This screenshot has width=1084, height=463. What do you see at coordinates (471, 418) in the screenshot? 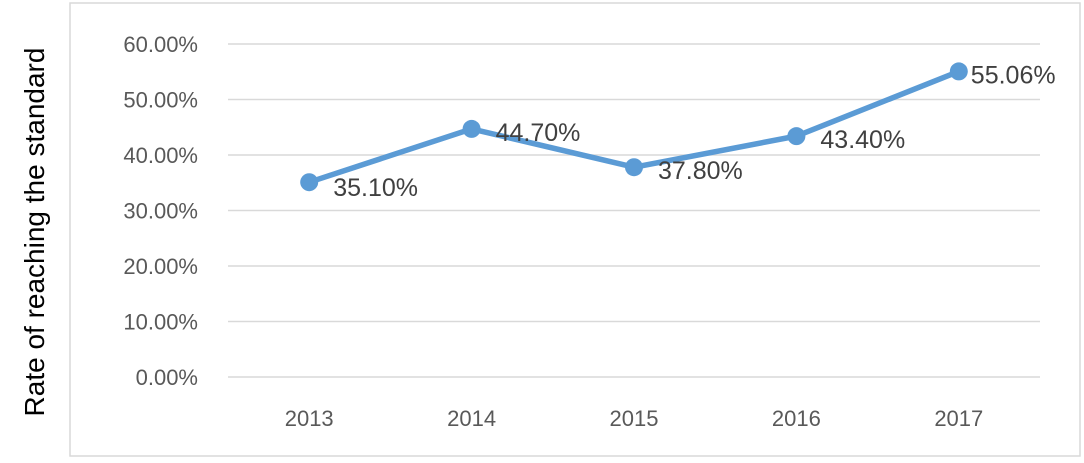
I see `x-tick-label: 2014` at bounding box center [471, 418].